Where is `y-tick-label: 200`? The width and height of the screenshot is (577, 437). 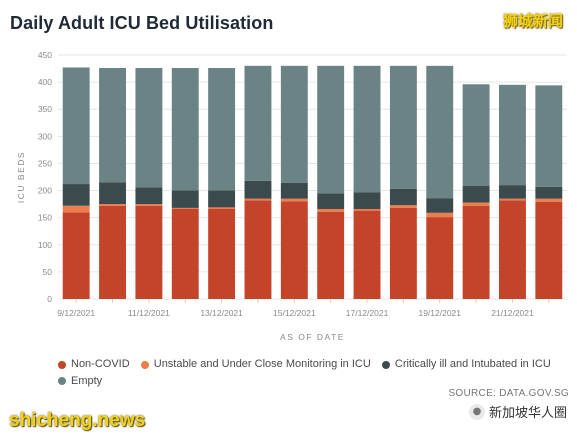
y-tick-label: 200 is located at coordinates (45, 191).